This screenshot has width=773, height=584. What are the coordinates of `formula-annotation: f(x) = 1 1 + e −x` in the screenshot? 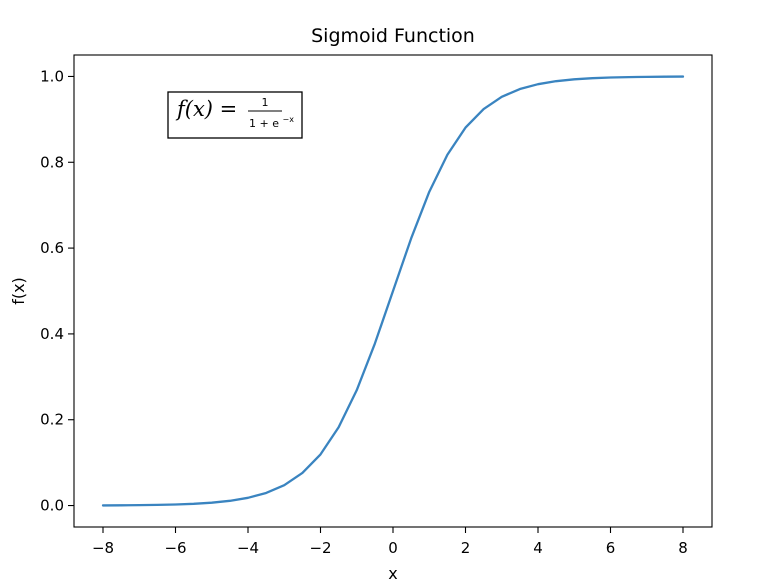 It's located at (235, 115).